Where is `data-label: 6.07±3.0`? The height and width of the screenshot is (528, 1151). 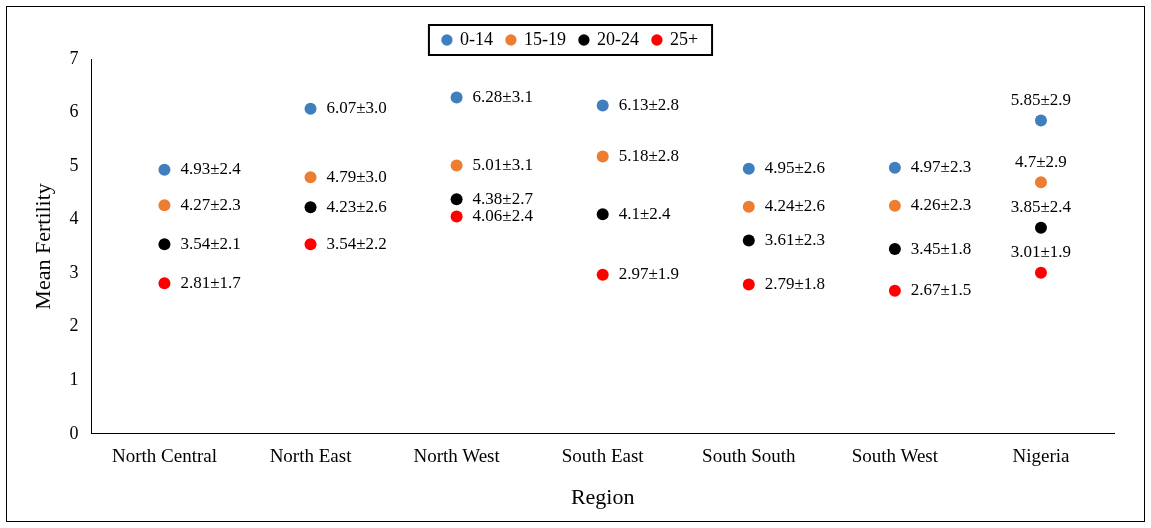 data-label: 6.07±3.0 is located at coordinates (356, 108).